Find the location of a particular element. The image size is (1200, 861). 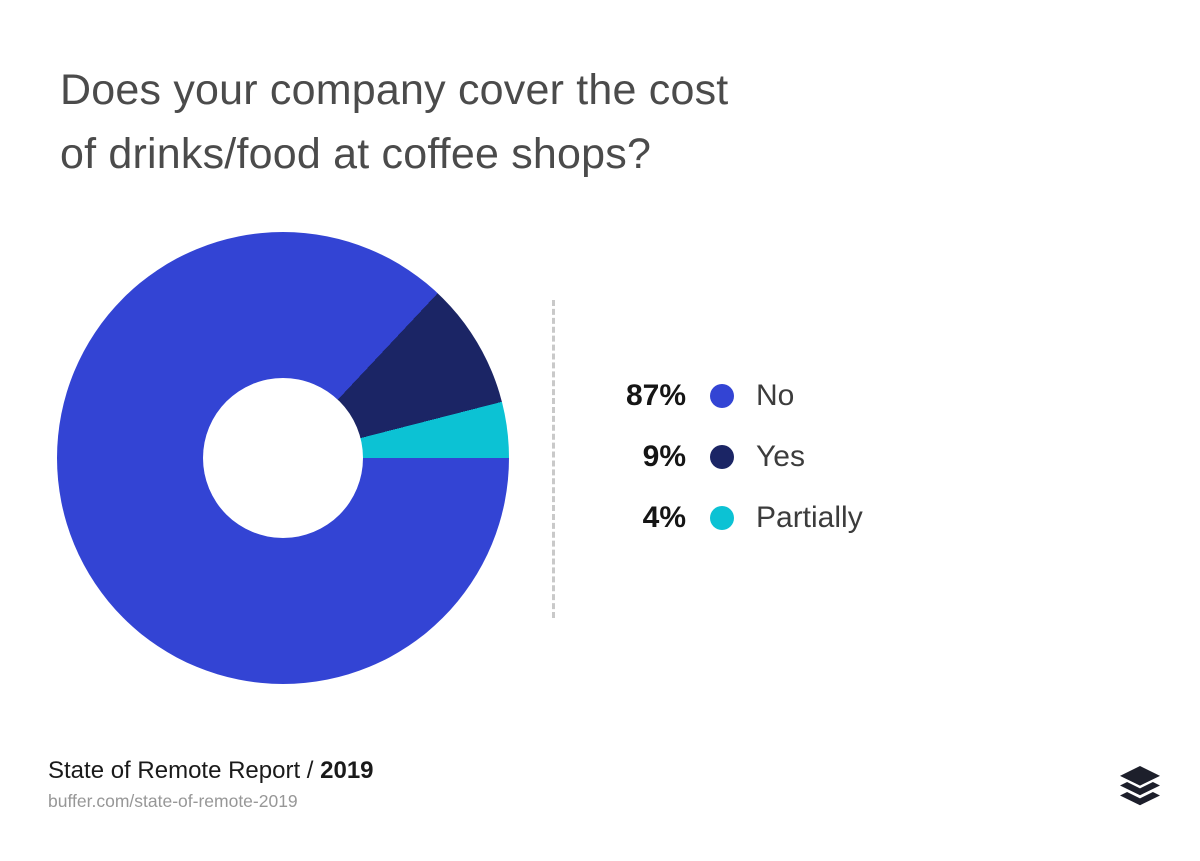

legend-item-yes: 9% Yes is located at coordinates (739, 457).